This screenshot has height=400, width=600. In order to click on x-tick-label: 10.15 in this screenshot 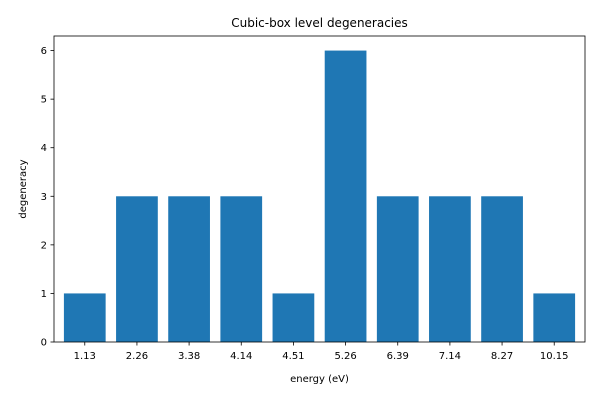, I will do `click(554, 356)`.